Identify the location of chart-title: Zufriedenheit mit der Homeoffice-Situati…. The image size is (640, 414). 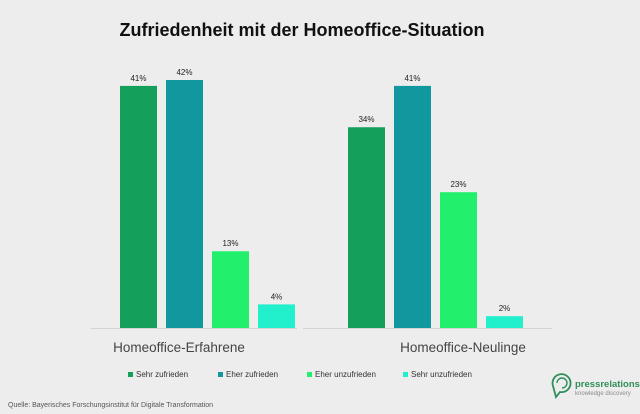
(301, 30).